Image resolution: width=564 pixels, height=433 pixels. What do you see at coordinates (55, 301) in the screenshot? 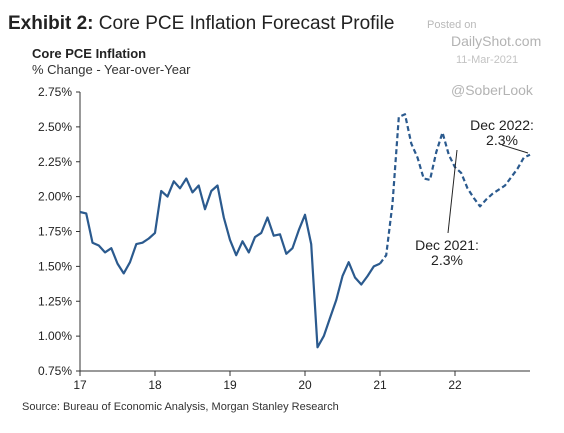
I see `y-tick-label: 1.25%` at bounding box center [55, 301].